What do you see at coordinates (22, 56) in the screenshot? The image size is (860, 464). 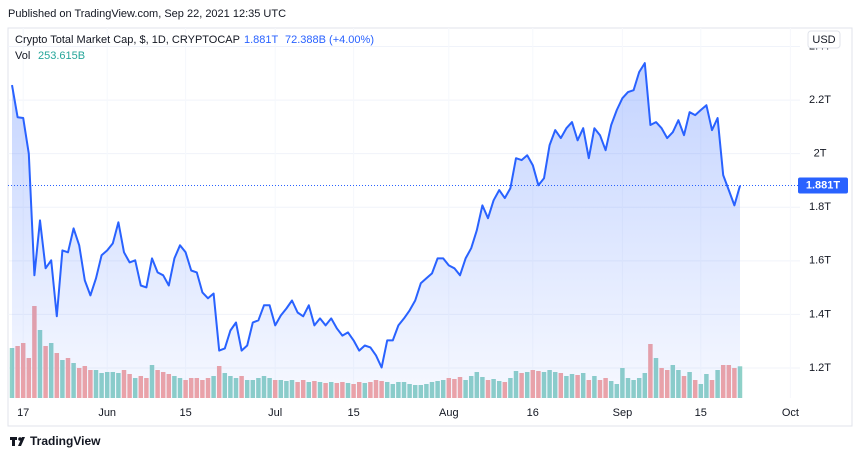 I see `volume-title: Vol` at bounding box center [22, 56].